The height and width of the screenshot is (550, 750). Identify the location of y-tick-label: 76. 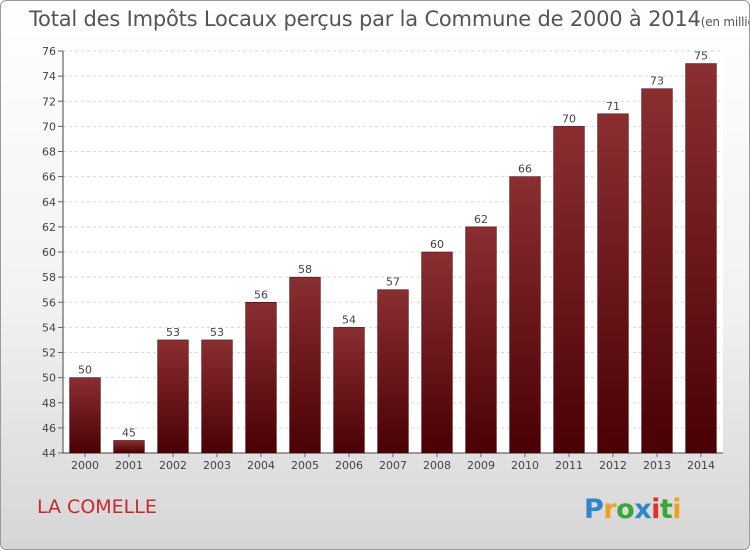
(49, 51).